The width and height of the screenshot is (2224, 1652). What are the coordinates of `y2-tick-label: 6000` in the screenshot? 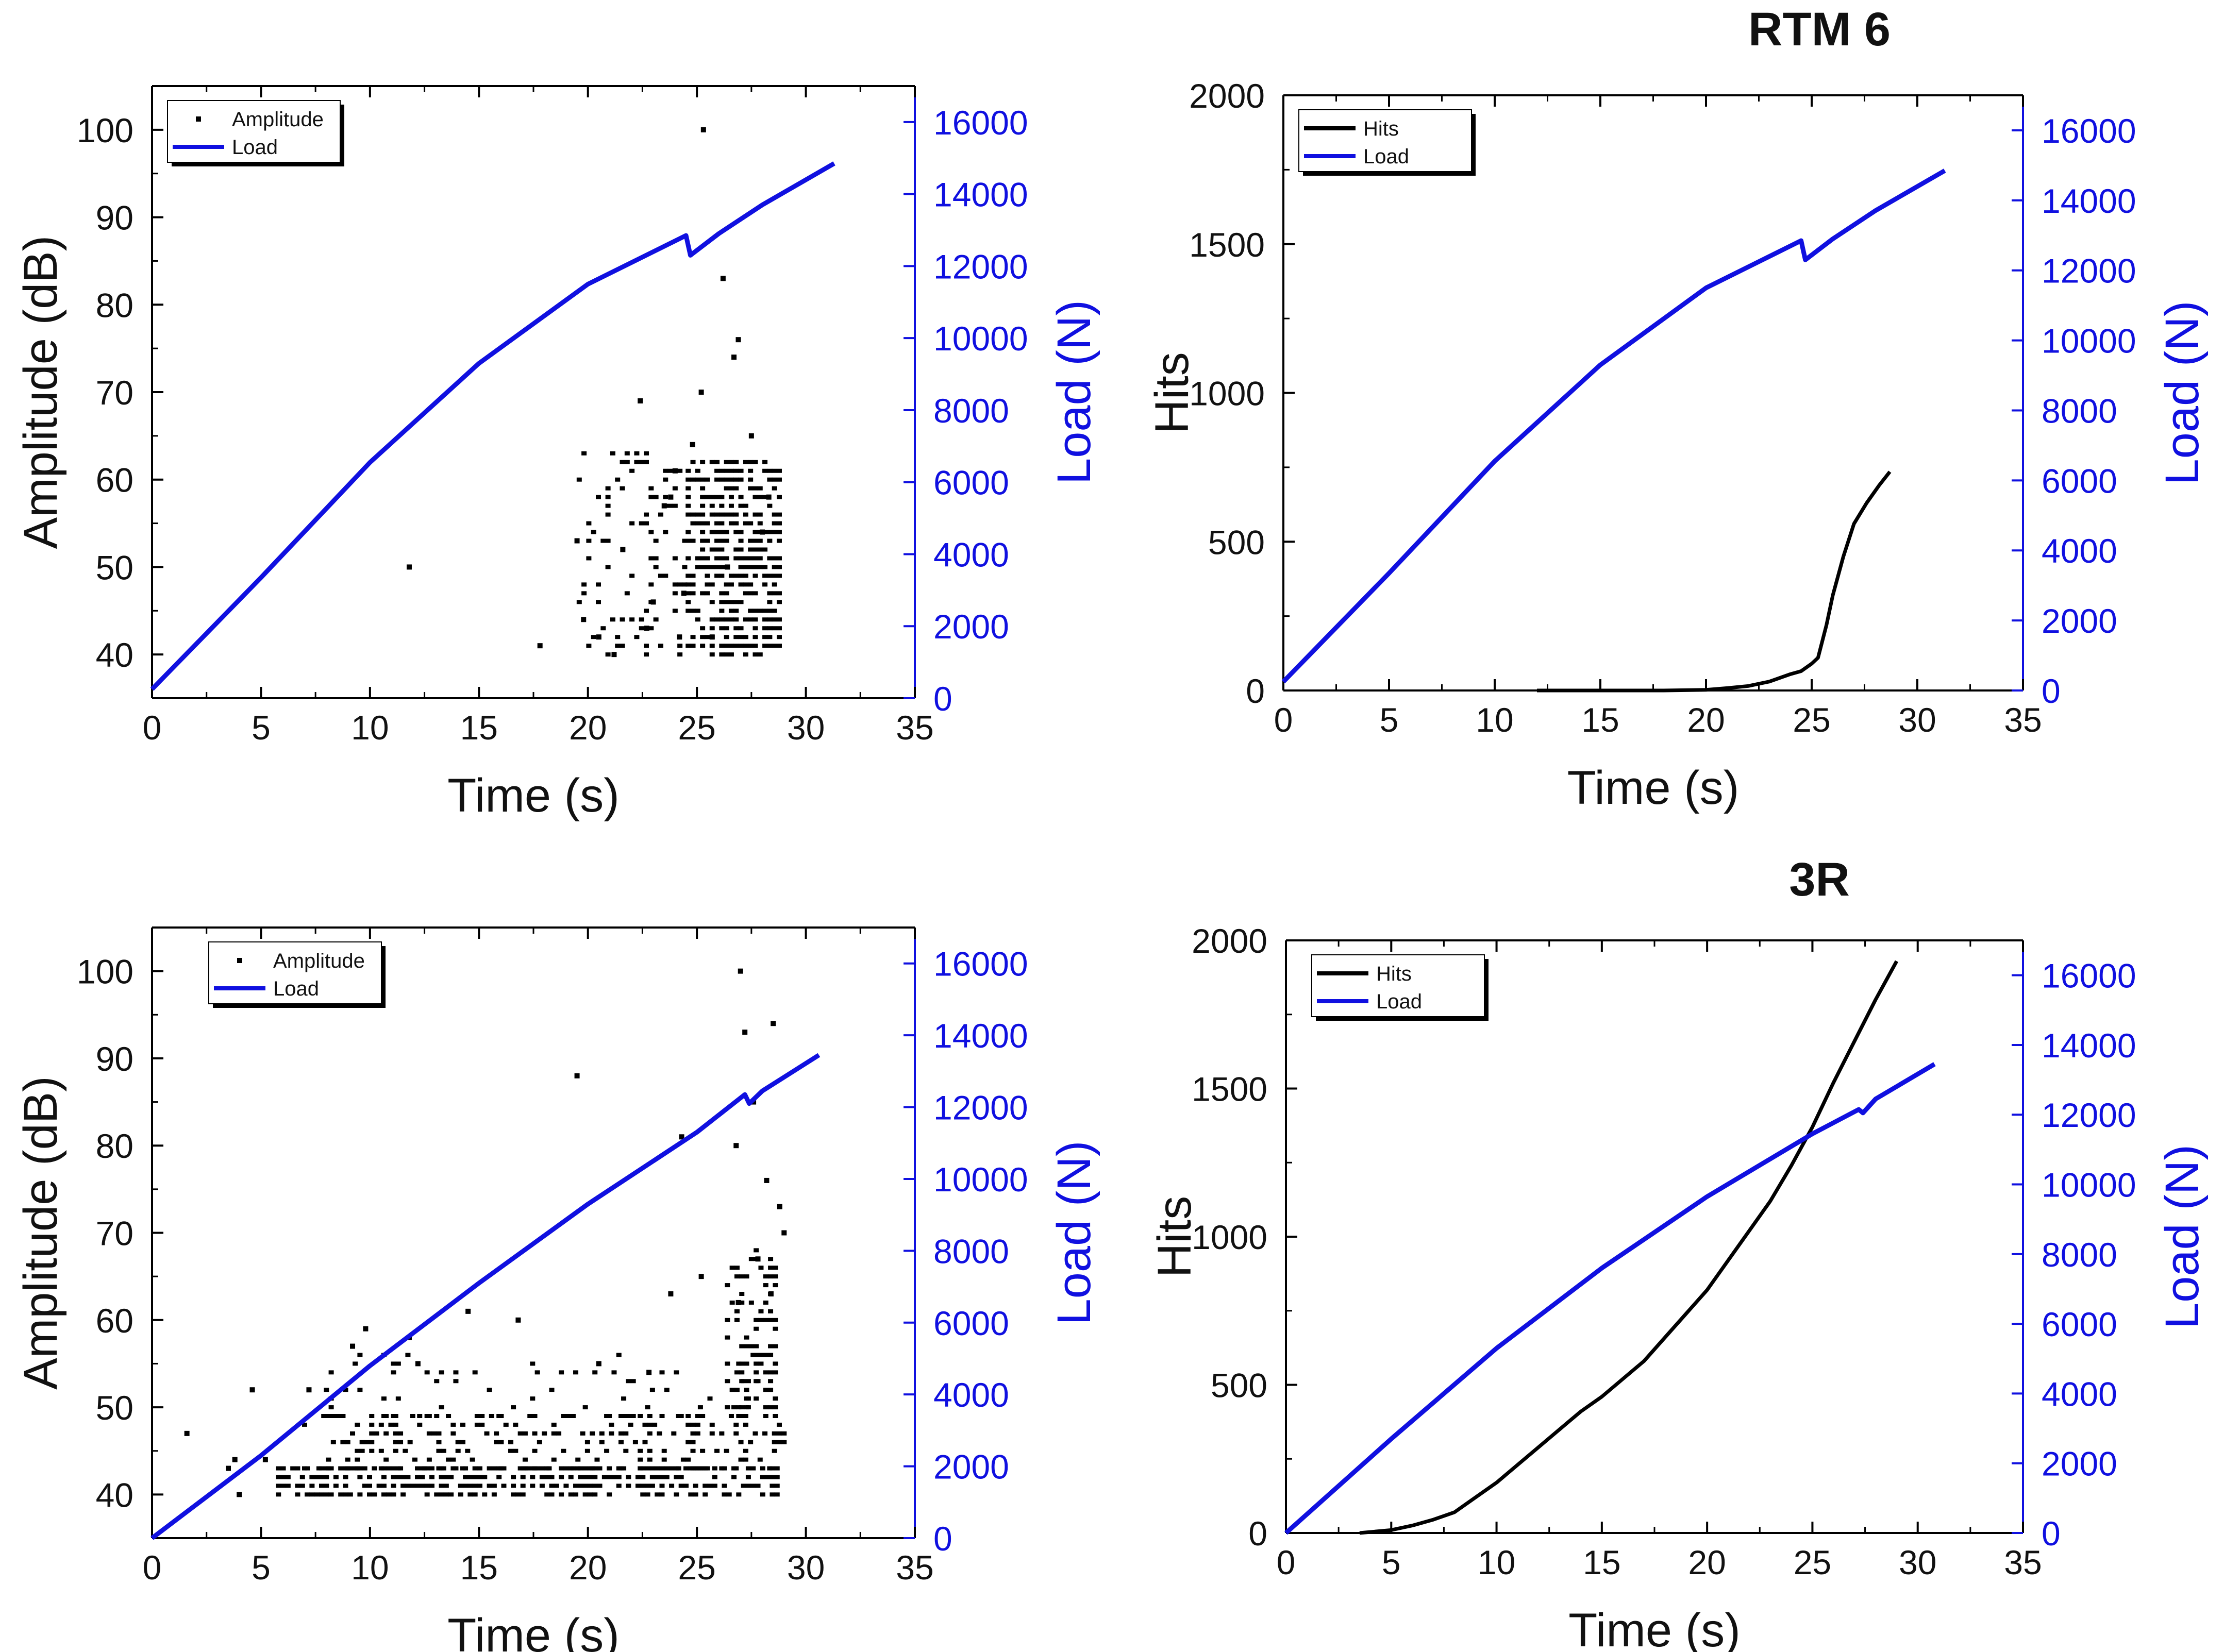 It's located at (971, 483).